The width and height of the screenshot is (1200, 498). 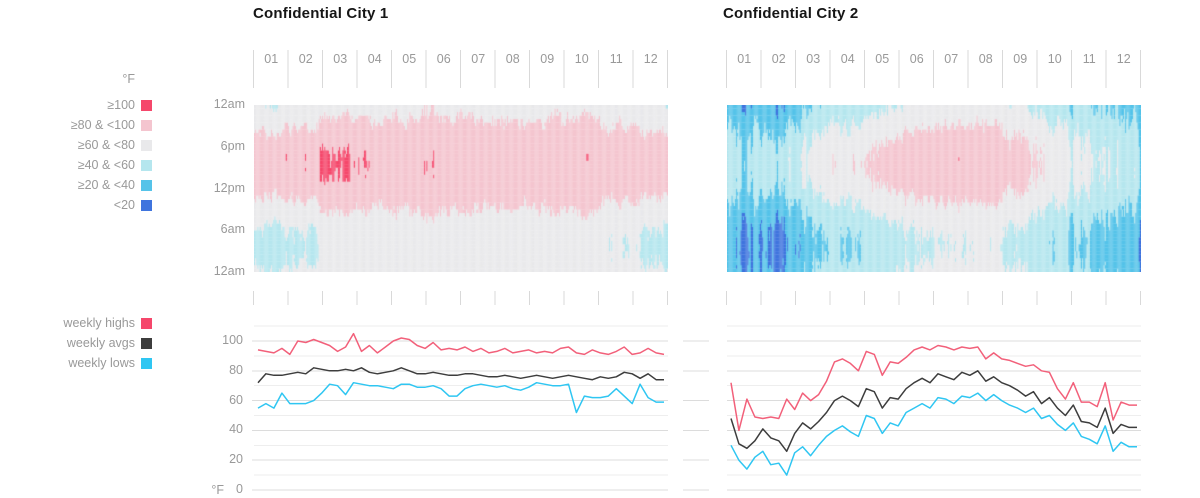 I want to click on time-label: 12pm, so click(x=229, y=187).